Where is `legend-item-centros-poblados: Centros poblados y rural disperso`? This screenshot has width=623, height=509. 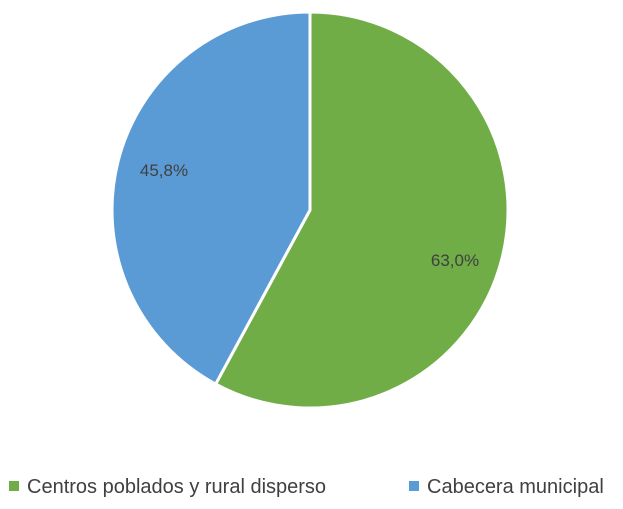
legend-item-centros-poblados: Centros poblados y rural disperso is located at coordinates (167, 487).